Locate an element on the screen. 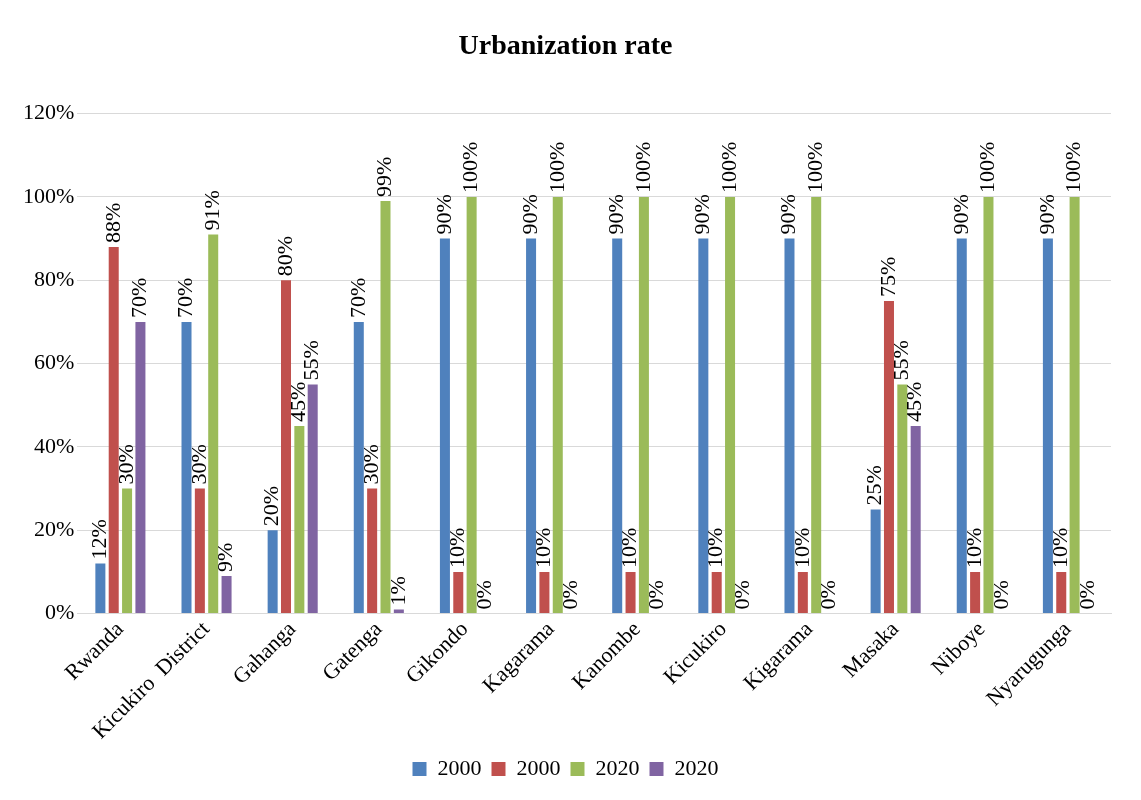  data-label: 80% is located at coordinates (284, 256).